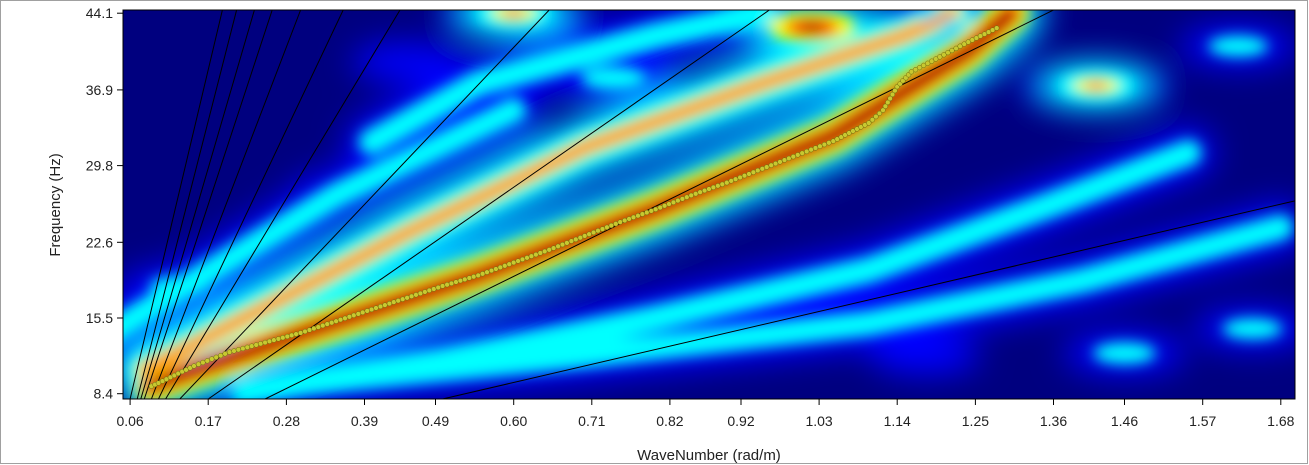  What do you see at coordinates (975, 421) in the screenshot?
I see `x-tick-label-11: 1.25` at bounding box center [975, 421].